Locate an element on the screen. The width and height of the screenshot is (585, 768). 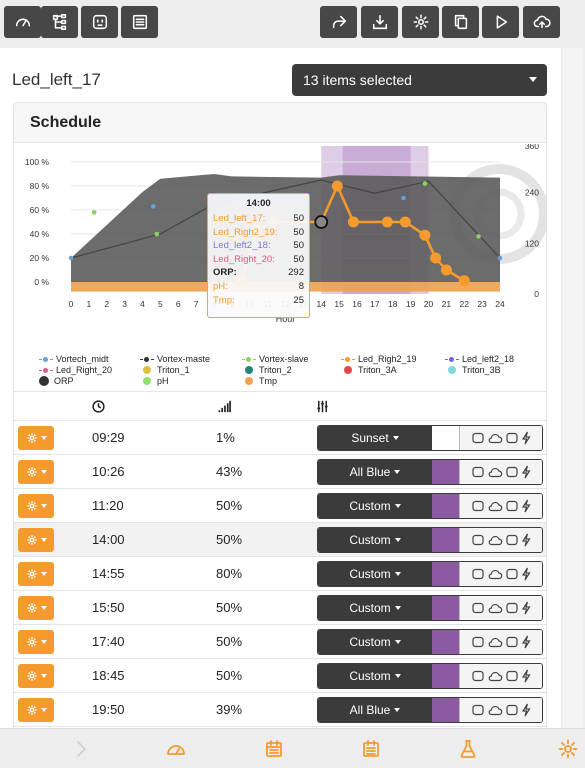
nav-lab-button is located at coordinates (468, 749).